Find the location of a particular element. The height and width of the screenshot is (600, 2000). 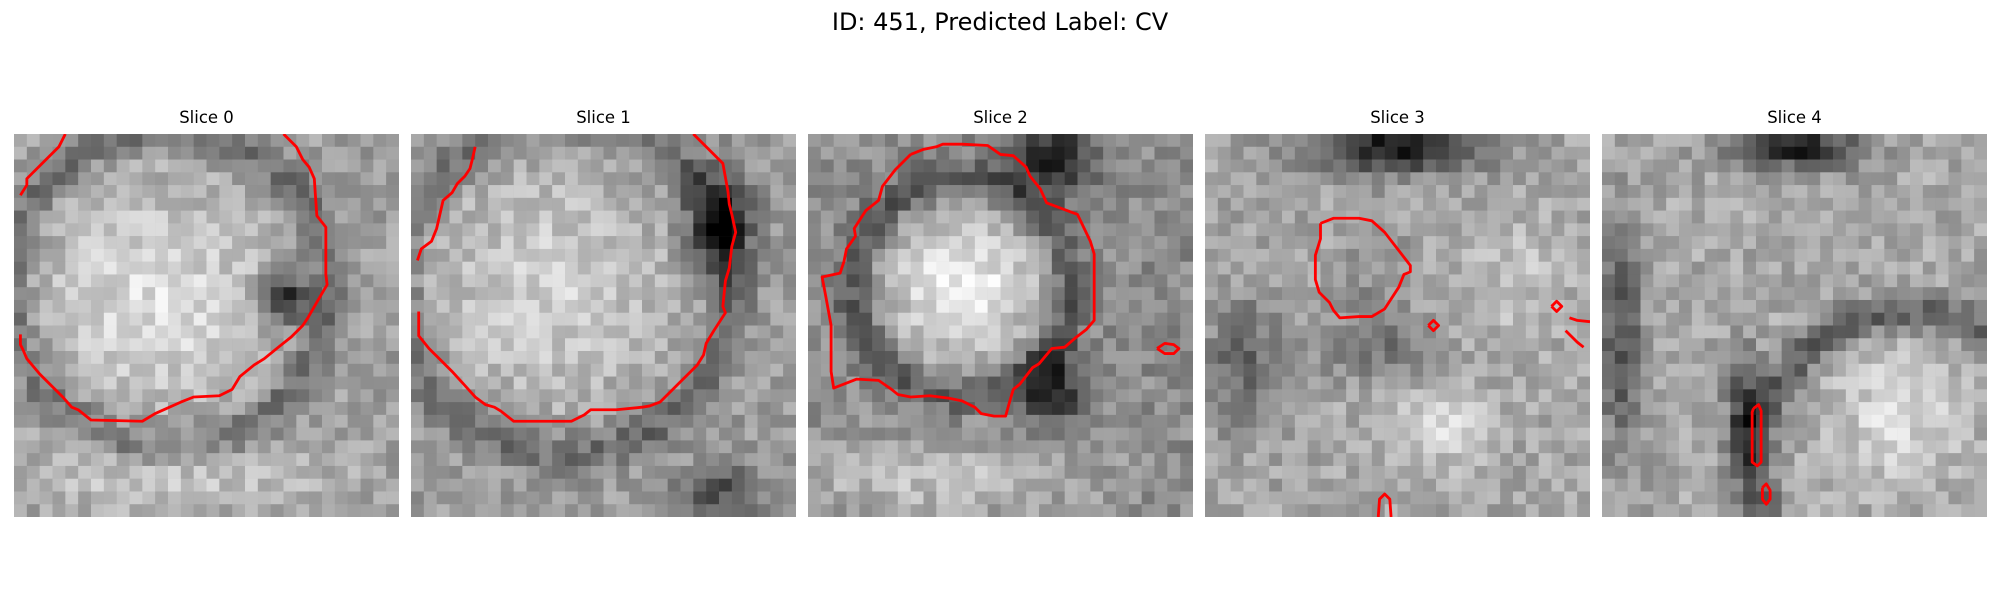

slice-1-canvas is located at coordinates (603, 325).